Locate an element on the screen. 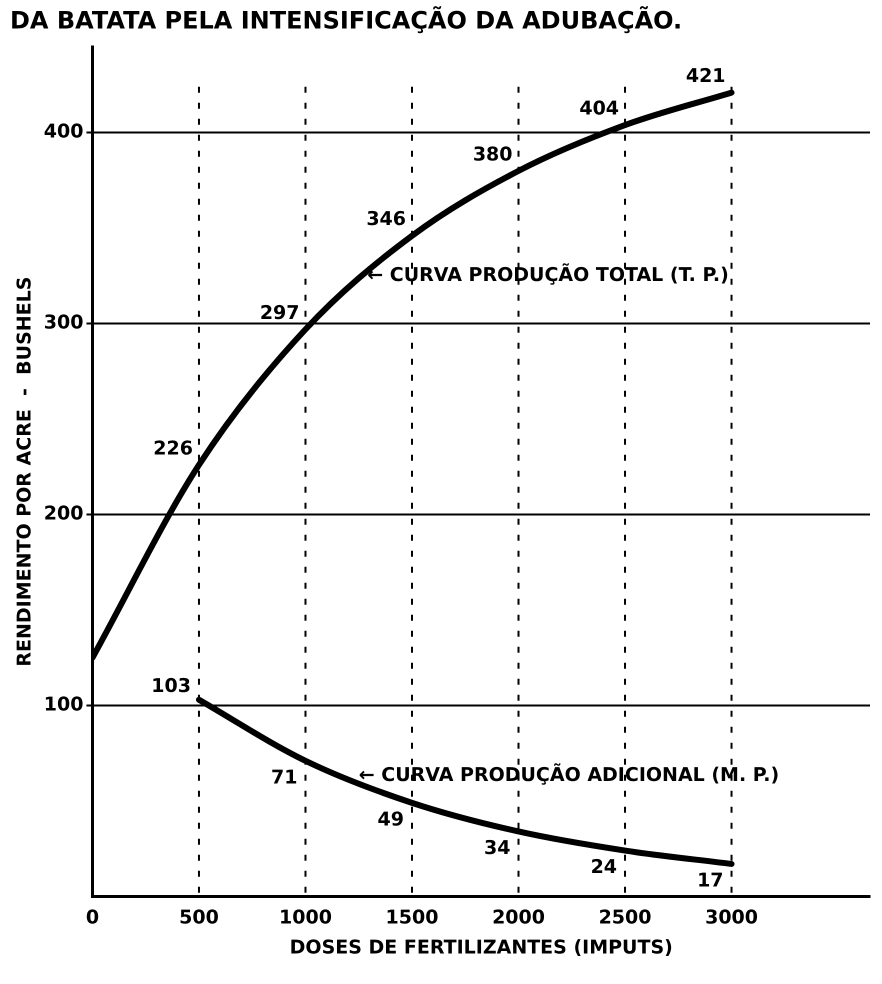  annotation: ← CURVA PRODUÇÃO ADICIONAL (M. P.) is located at coordinates (569, 774).